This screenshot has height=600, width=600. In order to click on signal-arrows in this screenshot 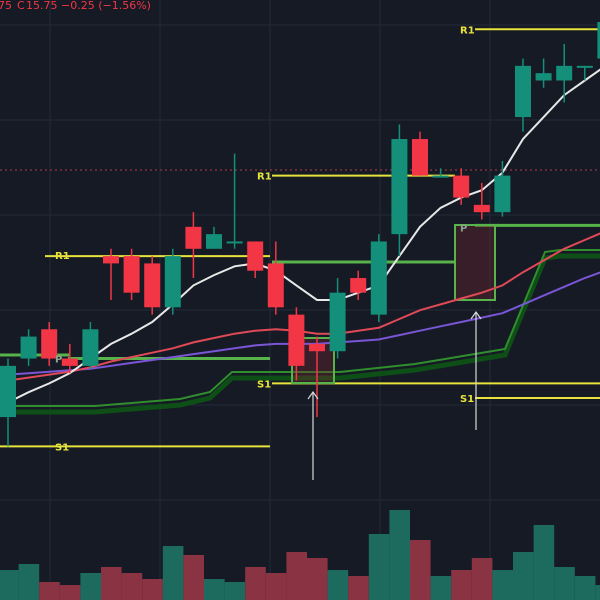, I will do `click(394, 395)`.